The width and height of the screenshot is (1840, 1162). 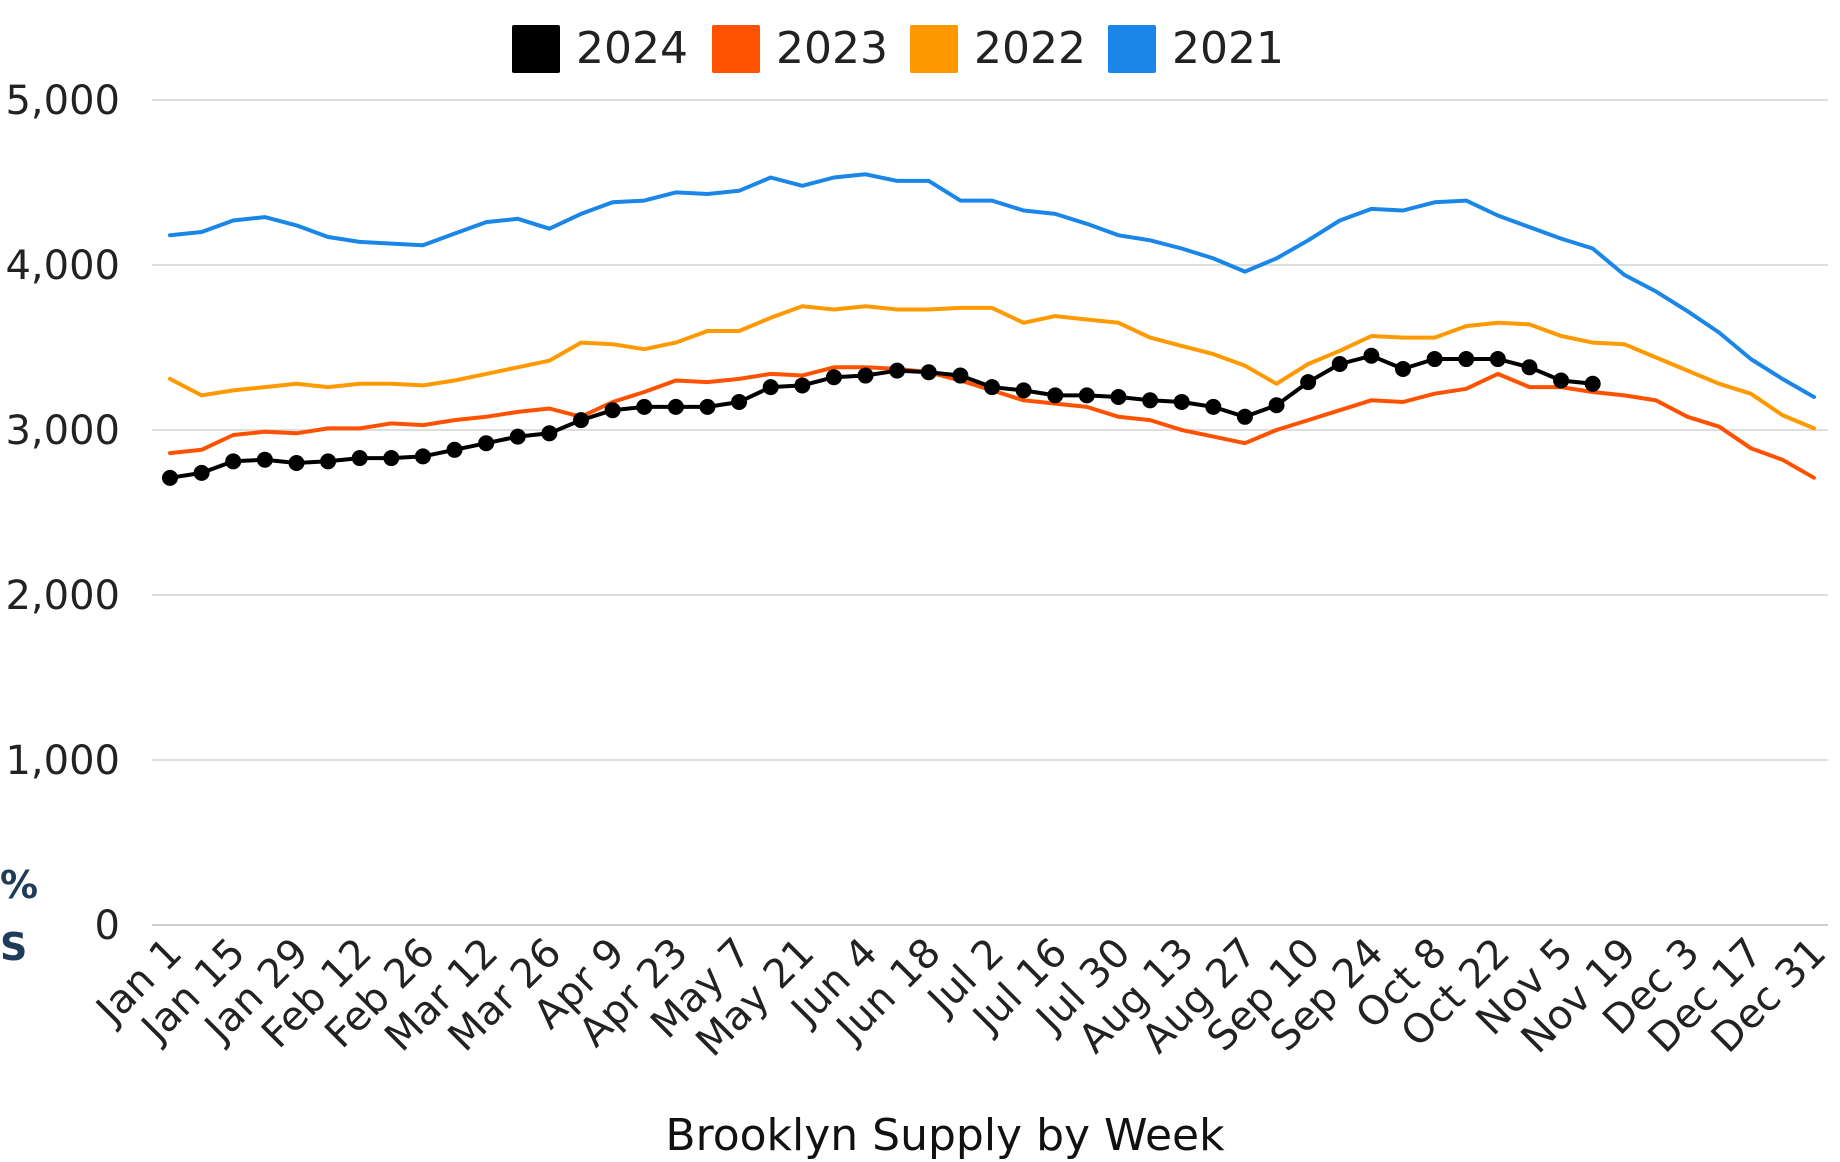 I want to click on legend-label-2021: 2021, so click(x=1228, y=48).